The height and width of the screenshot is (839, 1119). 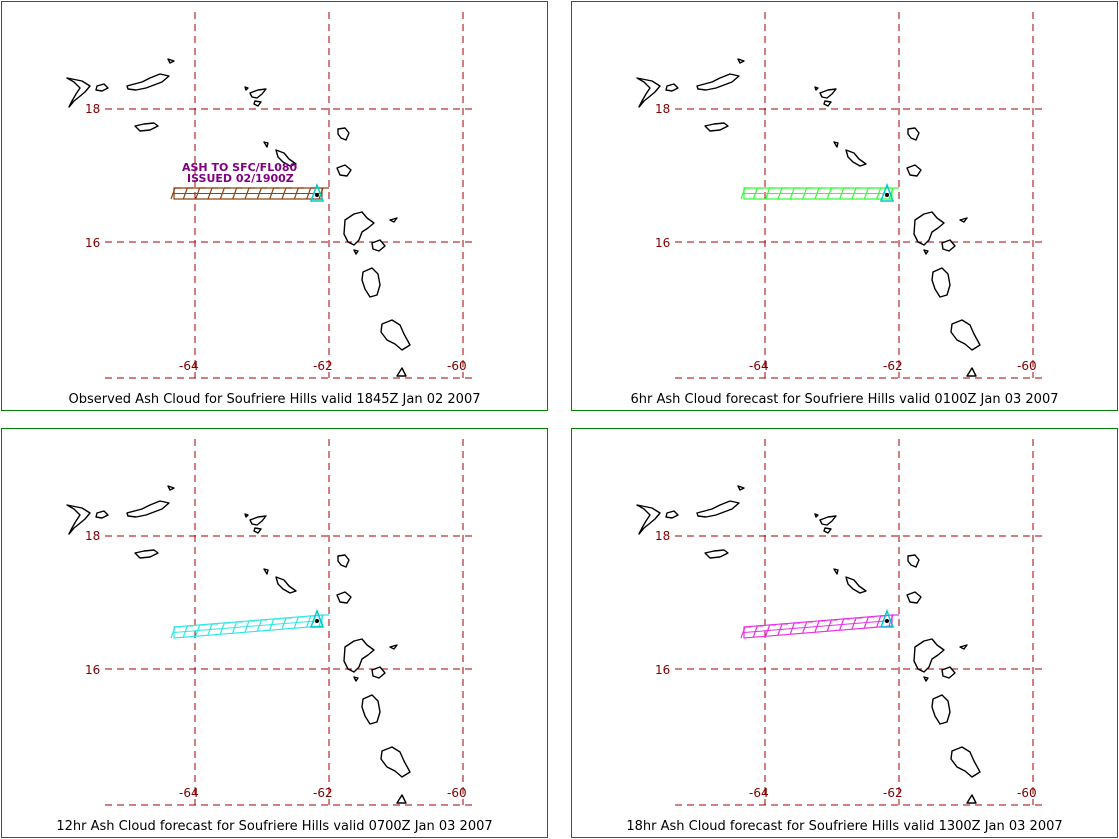 I want to click on ash-cloud, so click(x=819, y=193).